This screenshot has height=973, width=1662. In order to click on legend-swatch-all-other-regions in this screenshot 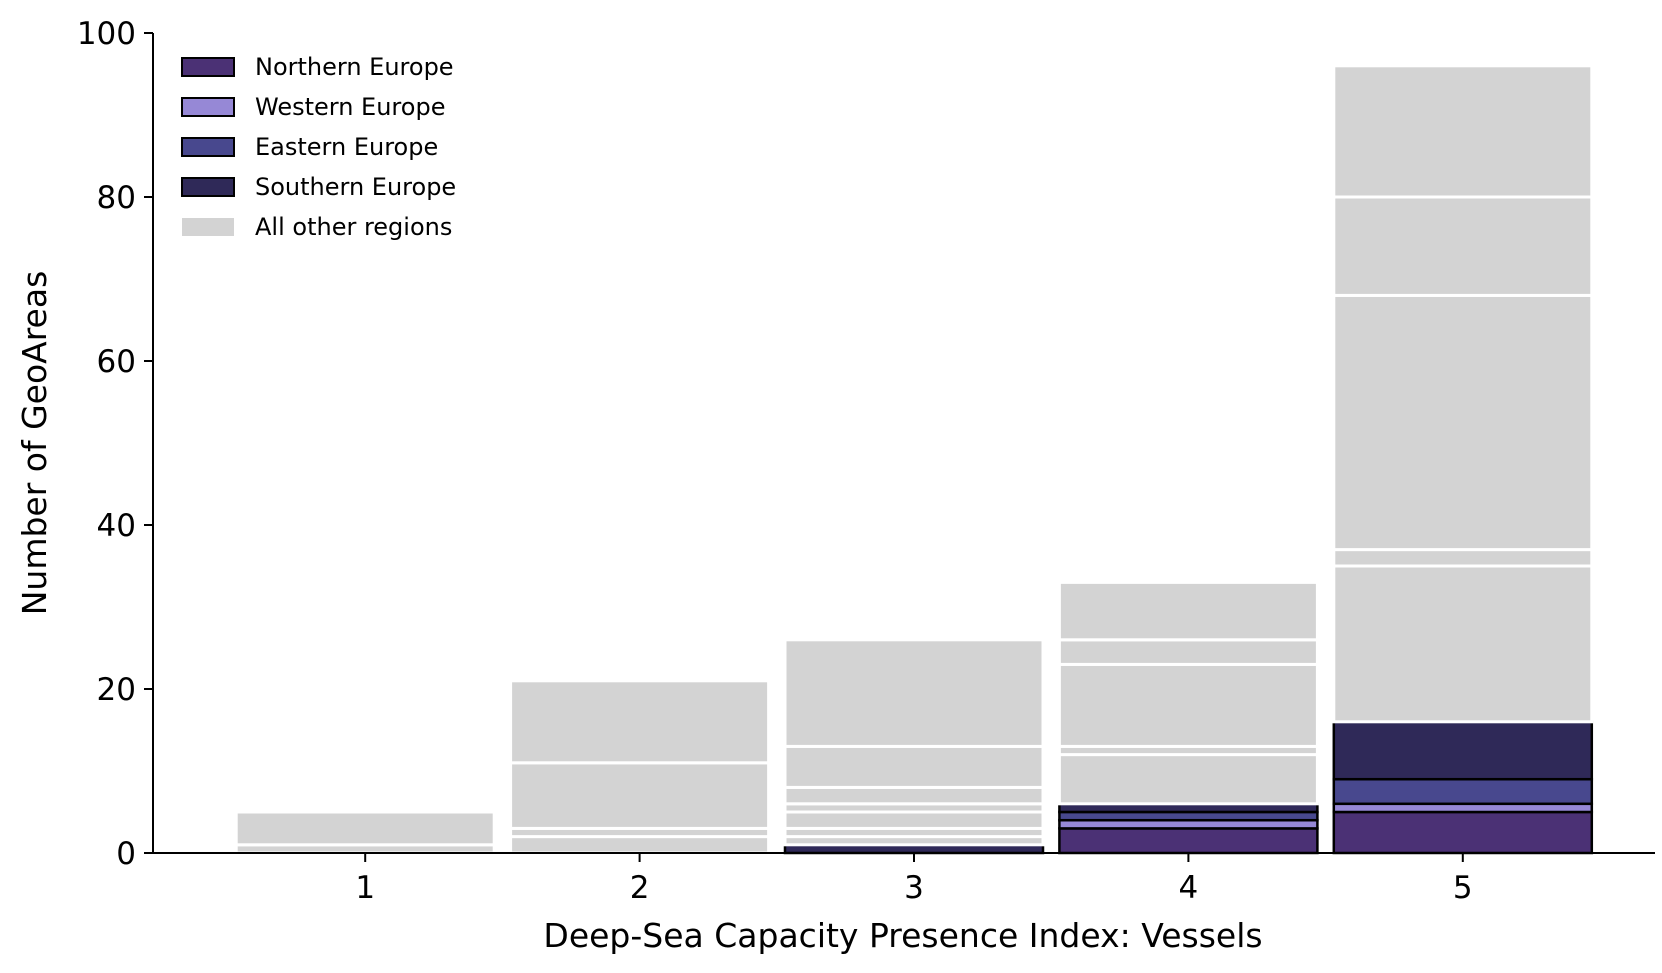, I will do `click(208, 227)`.